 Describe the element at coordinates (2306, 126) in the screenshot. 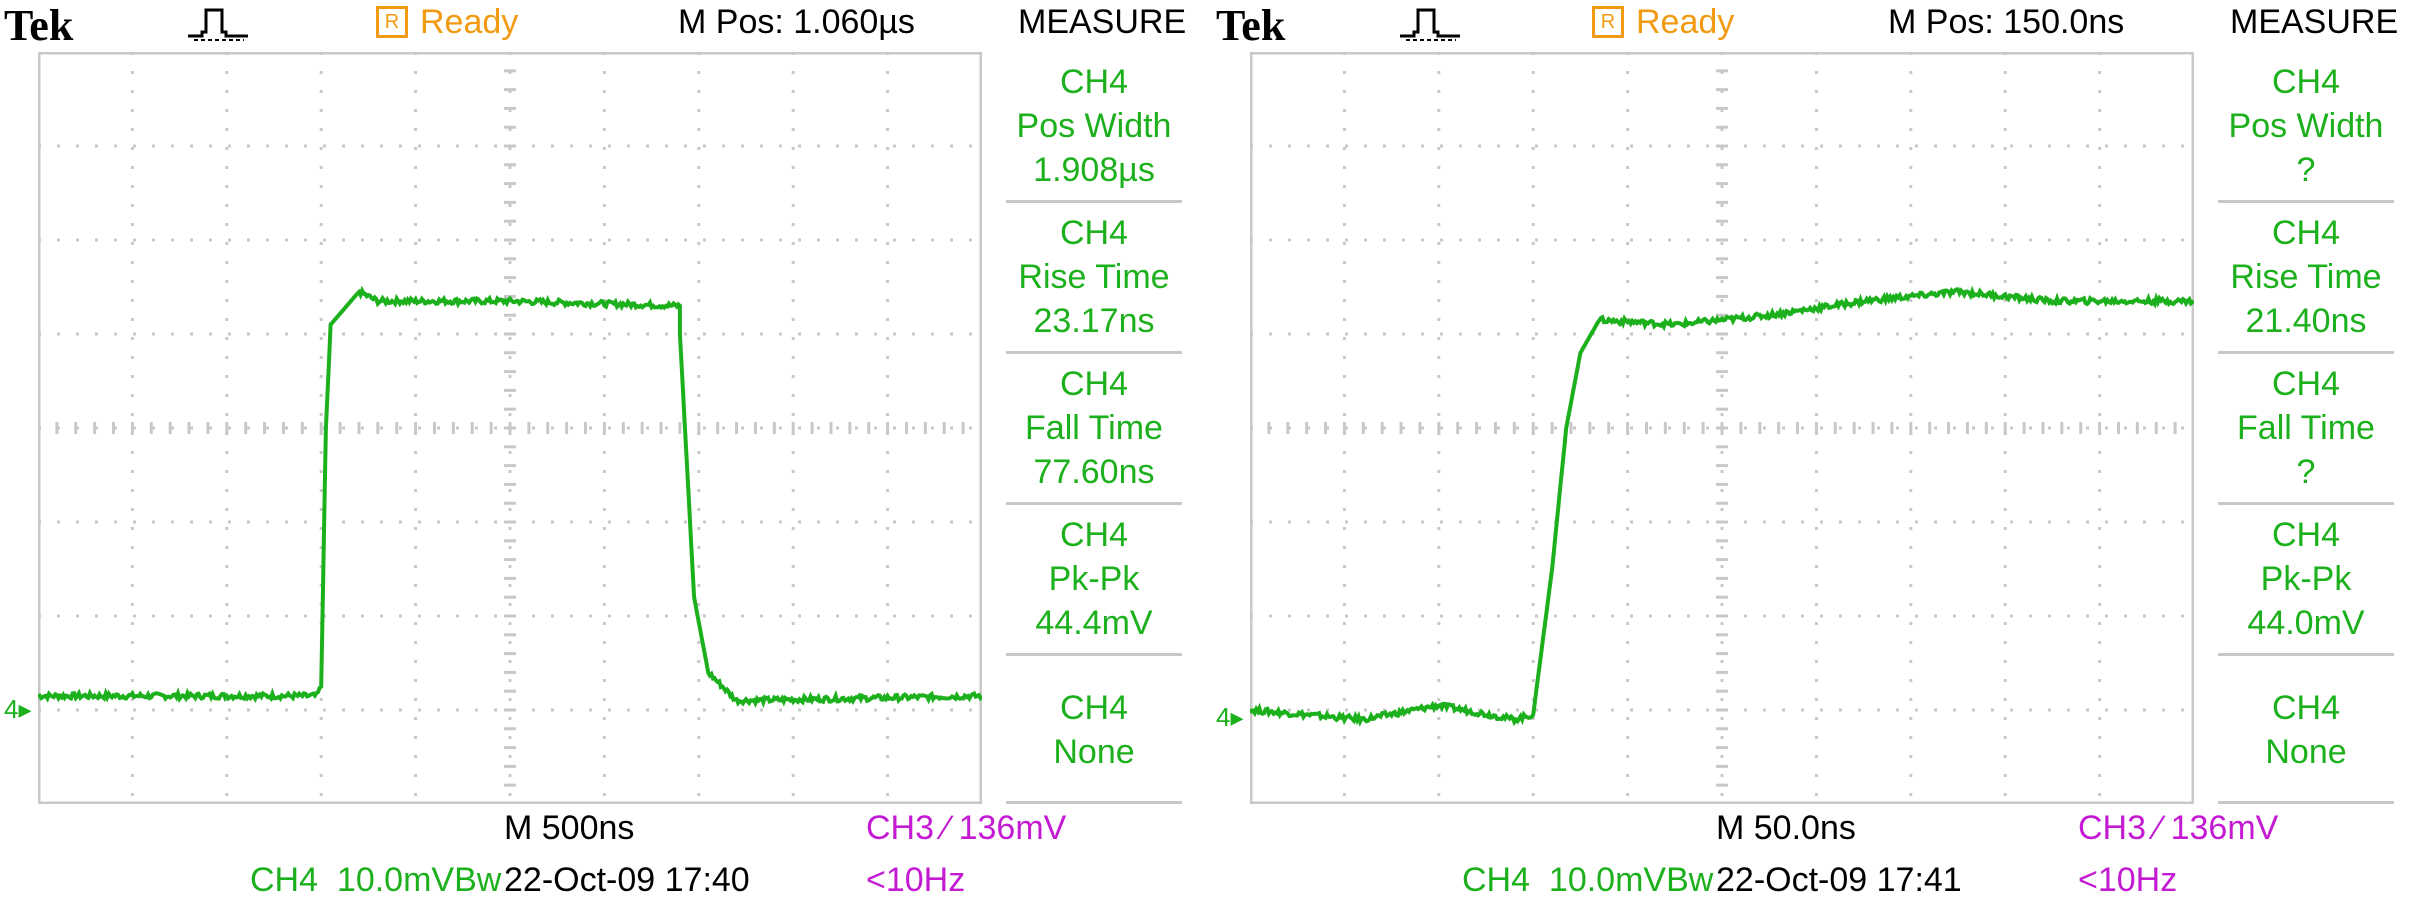

I see `measurement-pos-width: CH4 Pos Width ?` at that location.